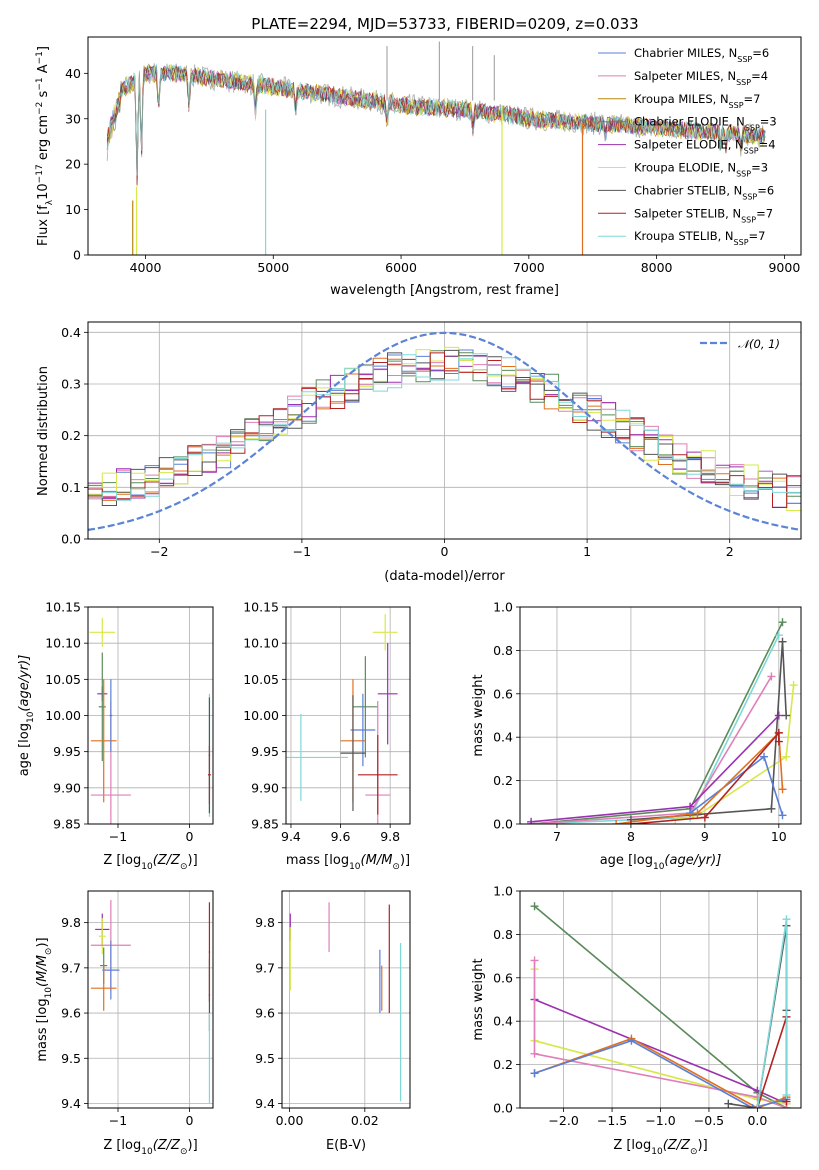 The width and height of the screenshot is (819, 1170). What do you see at coordinates (503, 977) in the screenshot?
I see `y-tick-label: 0.6` at bounding box center [503, 977].